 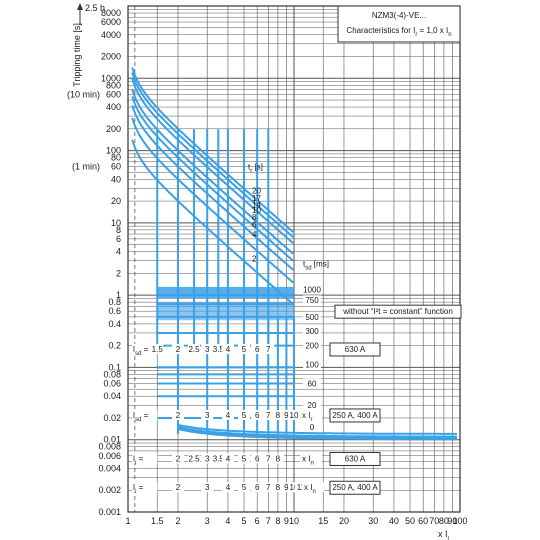 I want to click on y-tick-label: 0.004, so click(x=109, y=468).